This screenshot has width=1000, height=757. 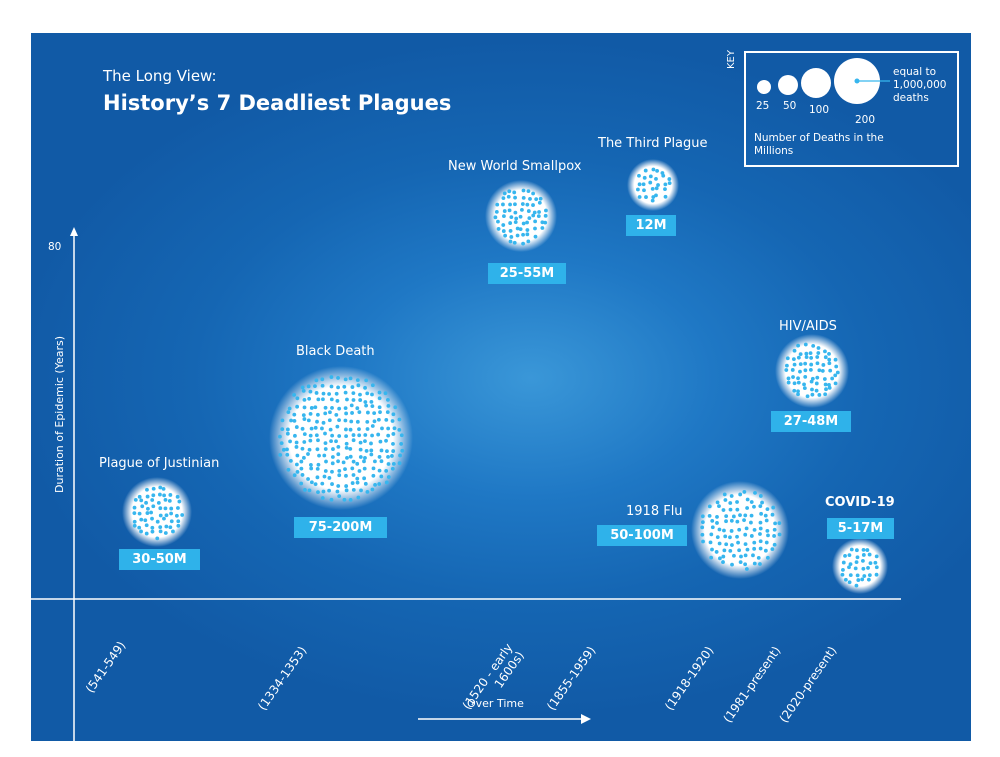 I want to click on plague-name: The Third Plague, so click(x=653, y=143).